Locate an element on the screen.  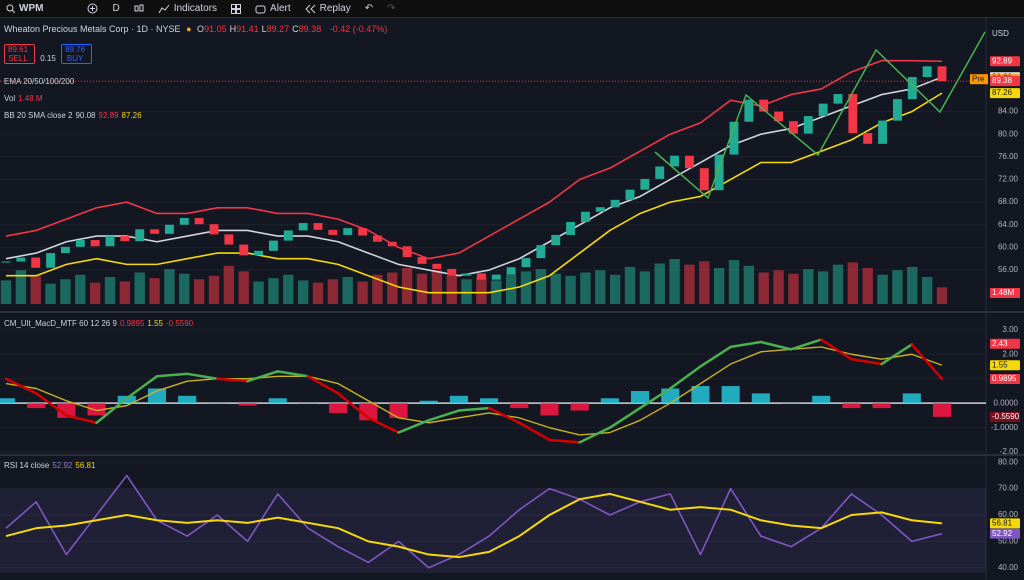
legend-name: EMA 20/50/100/200 is located at coordinates (39, 81).